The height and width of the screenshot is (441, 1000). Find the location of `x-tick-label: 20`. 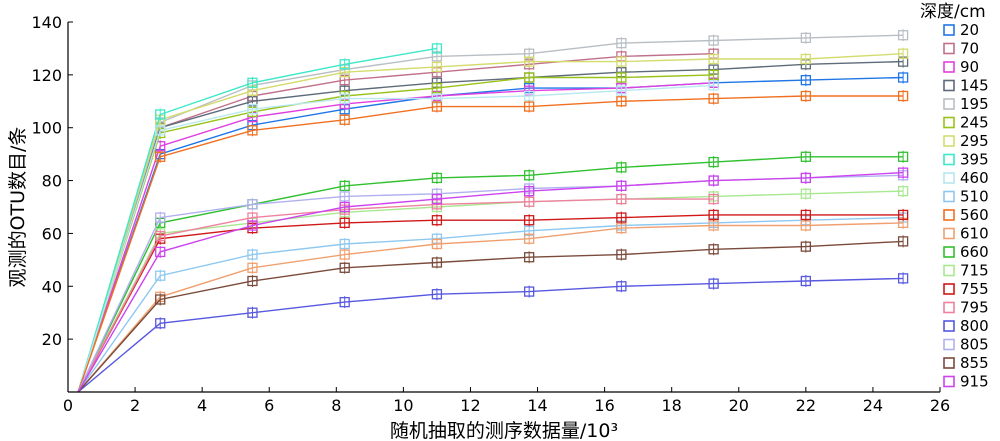

x-tick-label: 20 is located at coordinates (739, 405).